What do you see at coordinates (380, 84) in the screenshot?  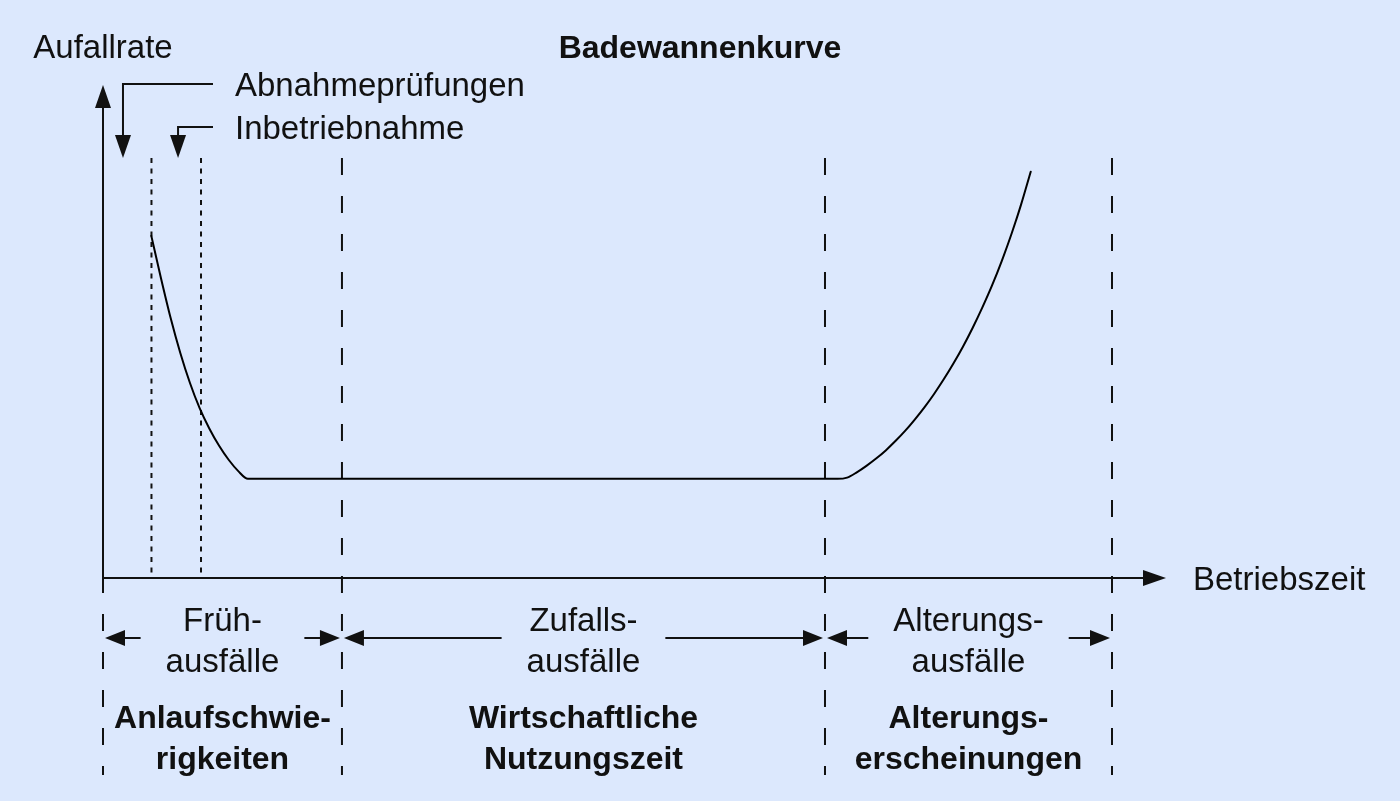 I see `text: Abnahmeprüfungen` at bounding box center [380, 84].